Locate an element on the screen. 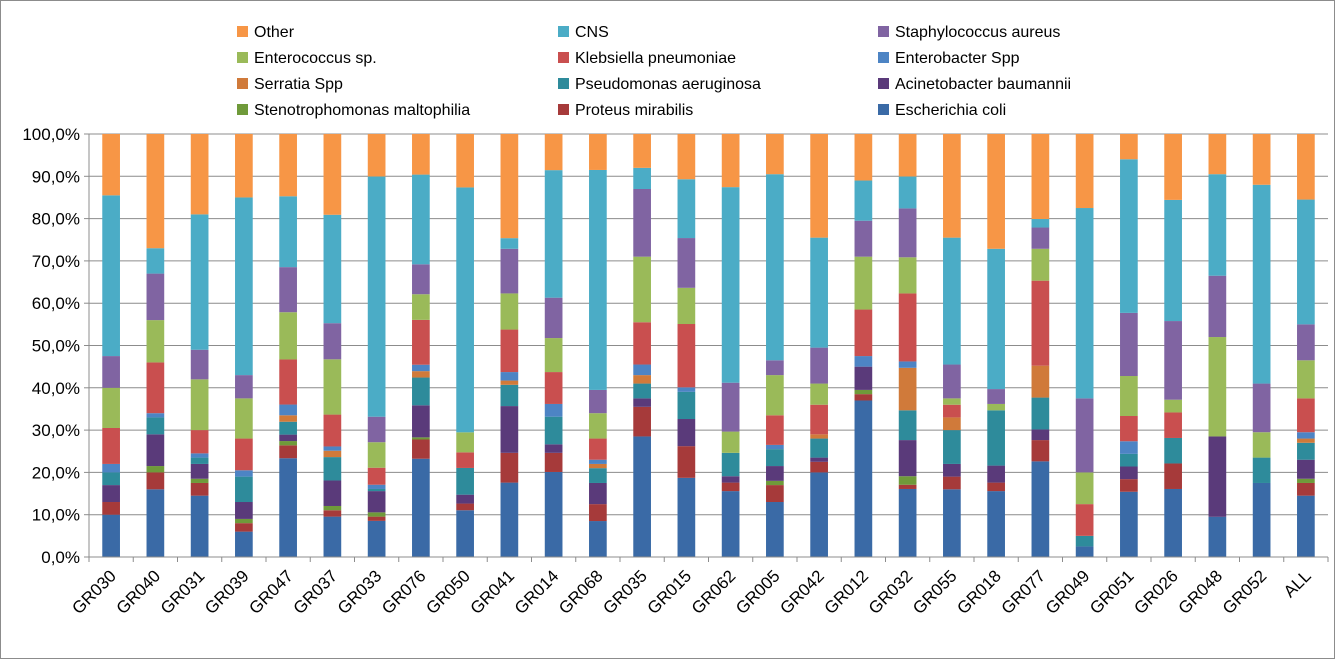  bar-segment-escherichia-coli-gr018 is located at coordinates (996, 524).